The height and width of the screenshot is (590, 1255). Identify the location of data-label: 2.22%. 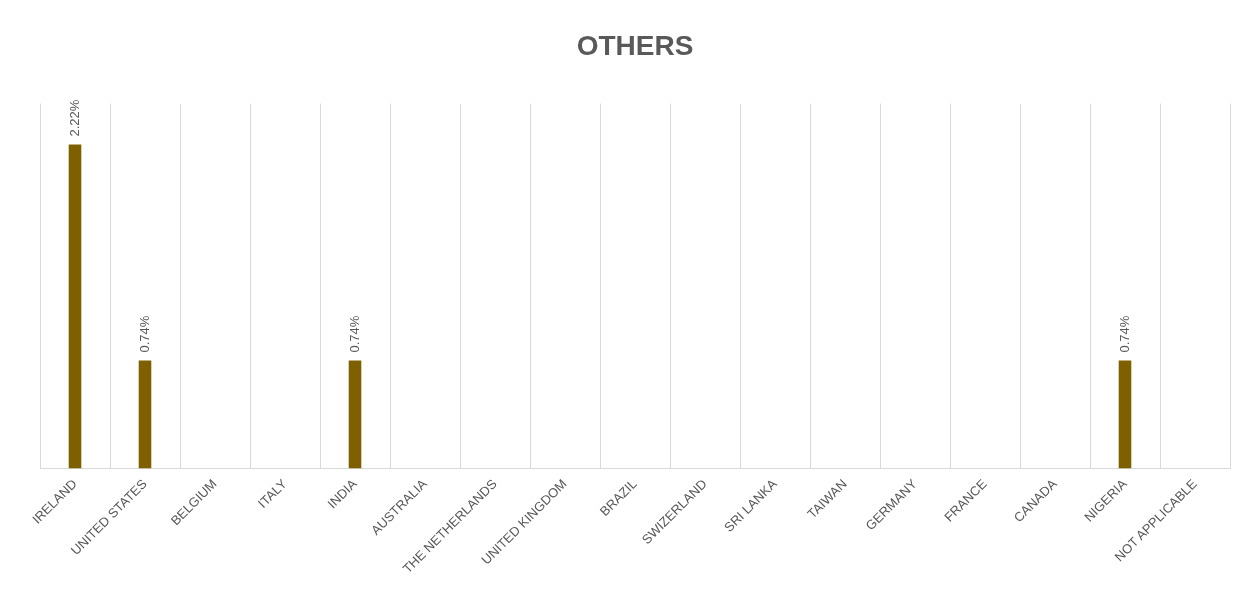
(74, 118).